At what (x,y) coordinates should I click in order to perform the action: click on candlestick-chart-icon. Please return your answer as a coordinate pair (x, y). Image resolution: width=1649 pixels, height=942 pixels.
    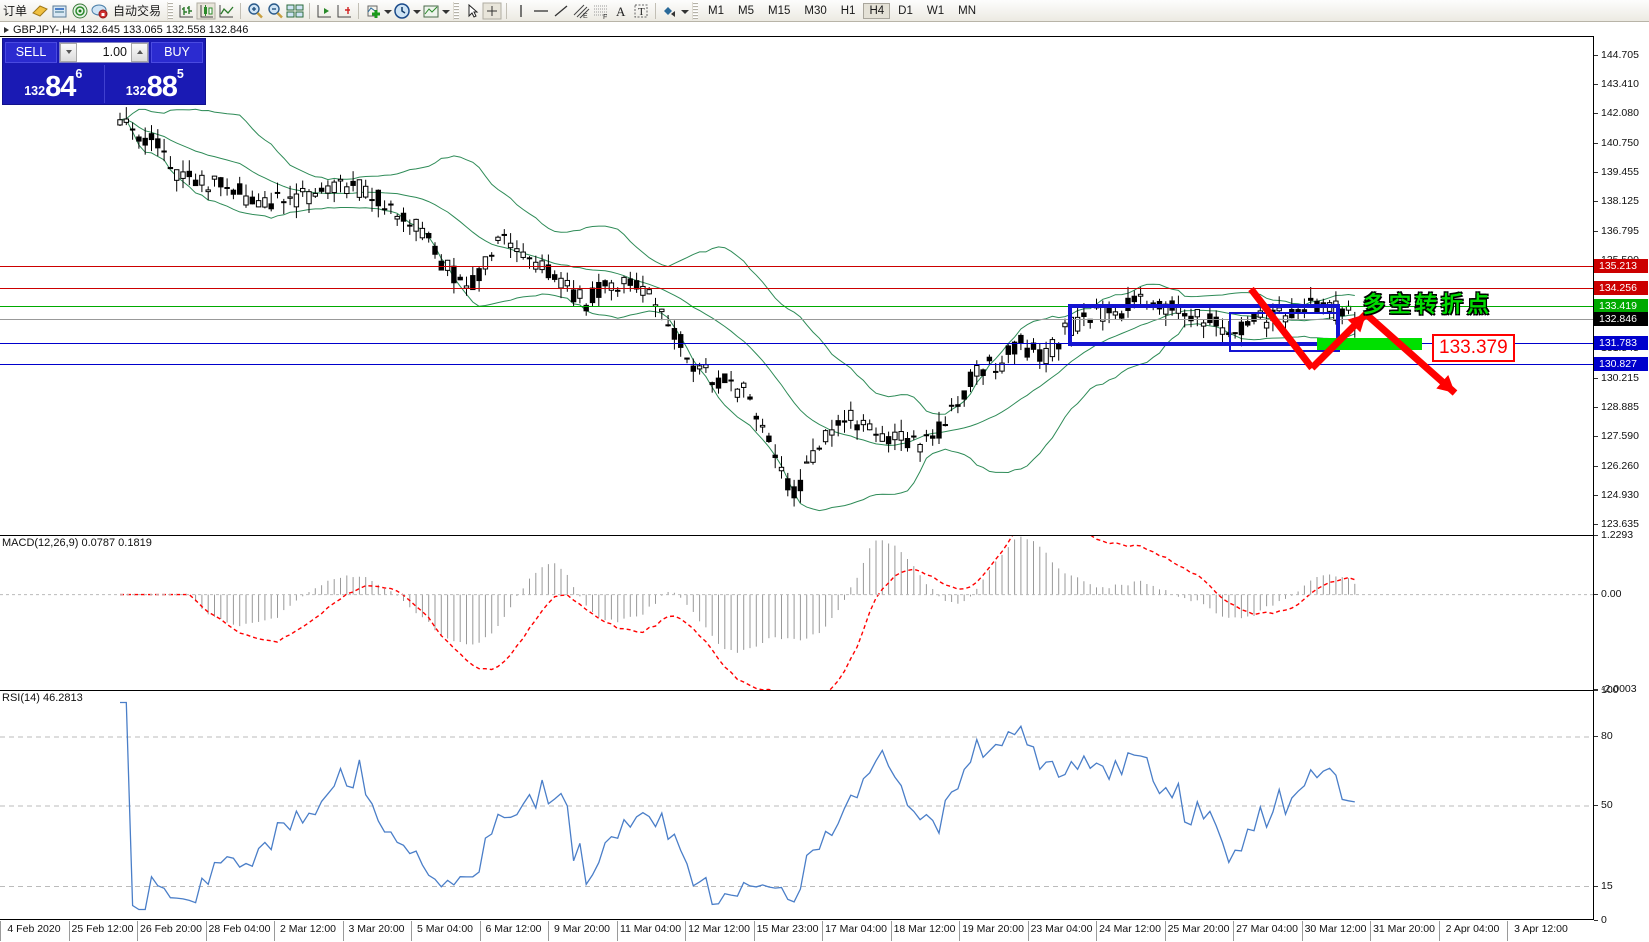
    Looking at the image, I should click on (206, 11).